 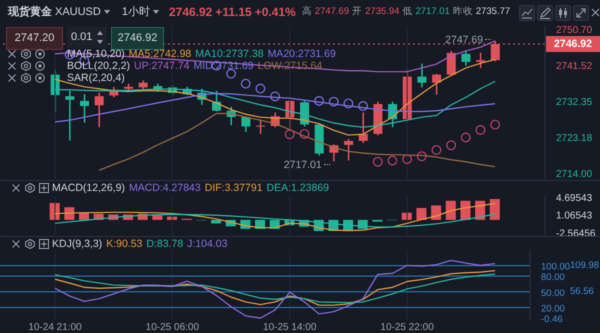 What do you see at coordinates (407, 327) in the screenshot?
I see `x-tick-label: 10-25 22:00` at bounding box center [407, 327].